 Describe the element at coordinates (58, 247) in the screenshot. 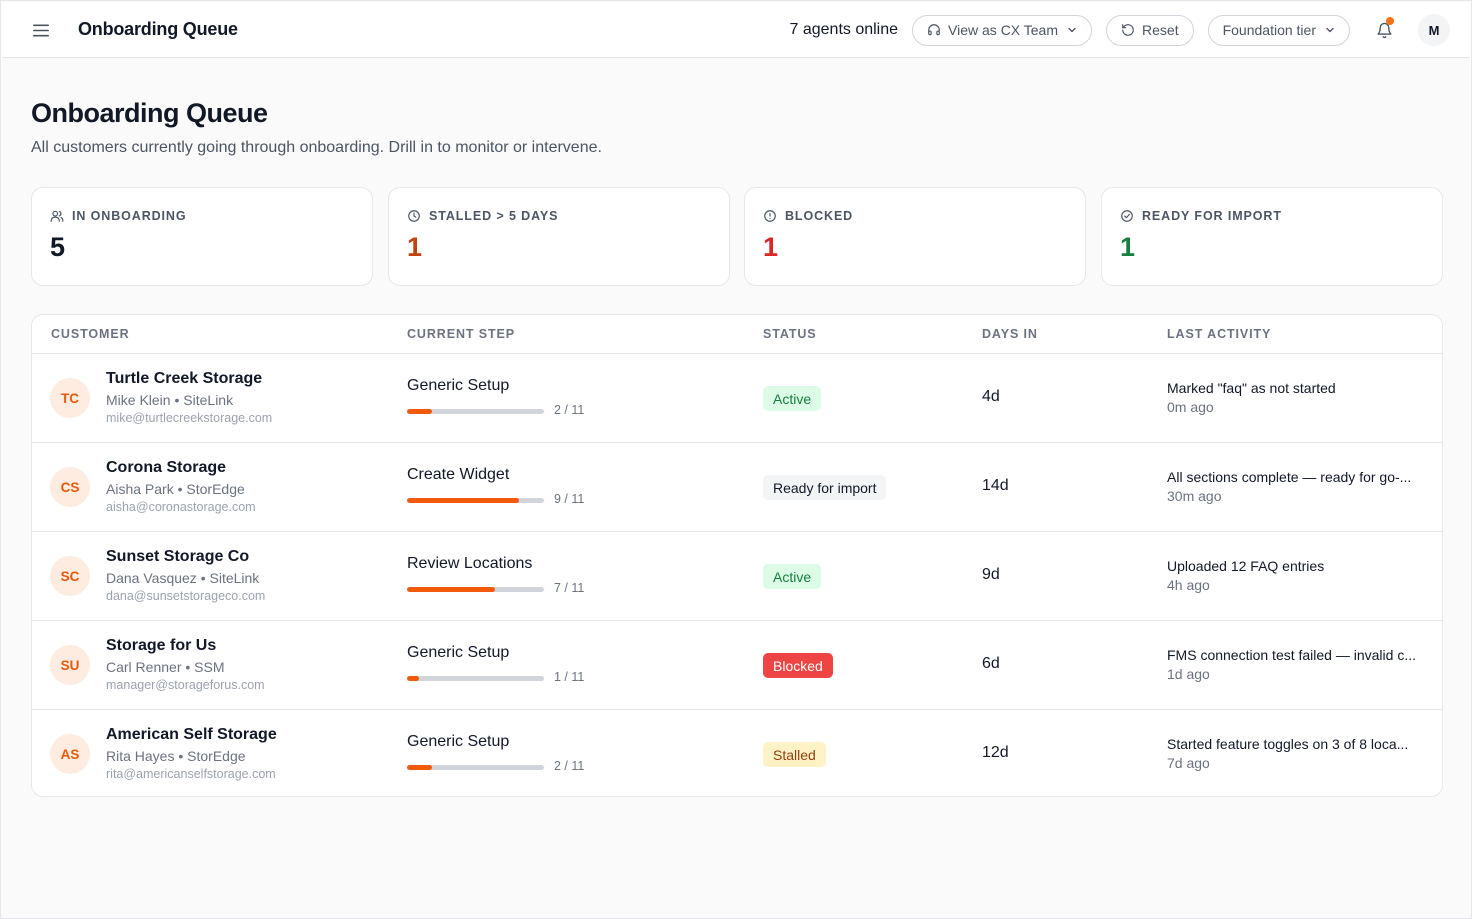

I see `stat-value: 5` at that location.